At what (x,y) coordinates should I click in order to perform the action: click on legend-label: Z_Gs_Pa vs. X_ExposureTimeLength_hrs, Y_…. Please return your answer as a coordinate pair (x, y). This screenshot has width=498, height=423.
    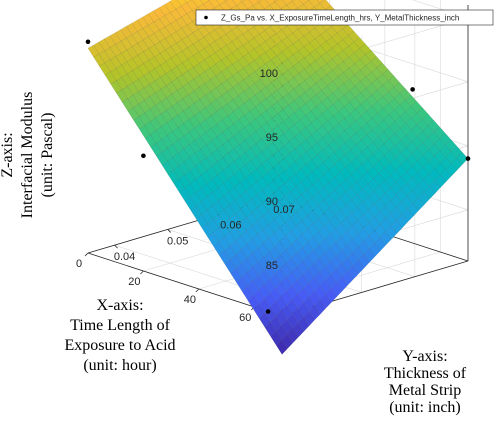
    Looking at the image, I should click on (340, 18).